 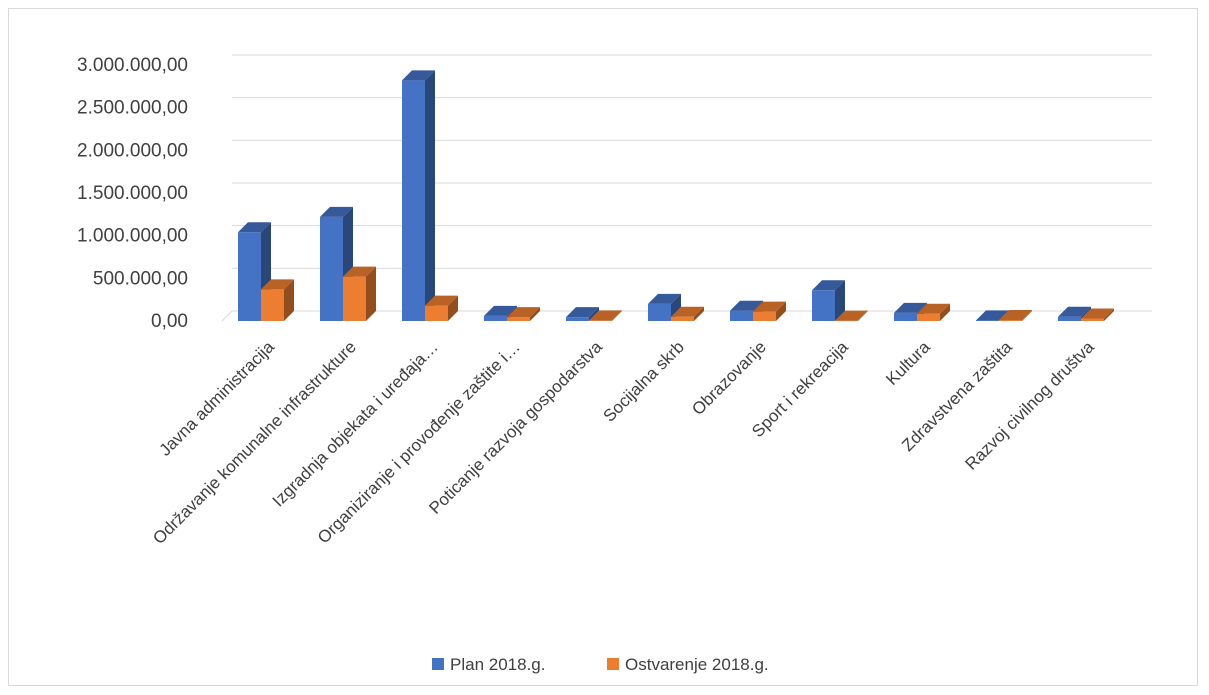 I want to click on y-tick-label: 2.500.000,00, so click(x=132, y=108).